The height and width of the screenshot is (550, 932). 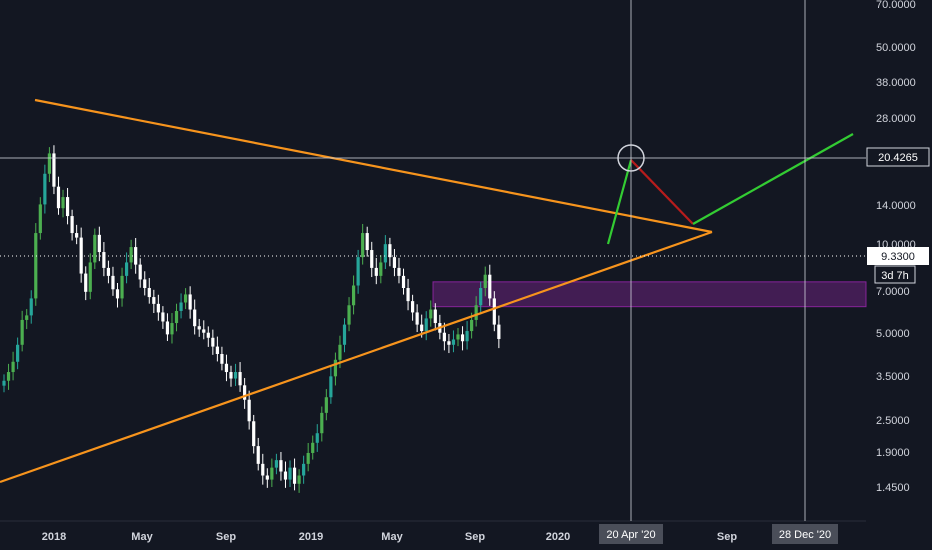 What do you see at coordinates (773, 179) in the screenshot?
I see `projection-breakout-line` at bounding box center [773, 179].